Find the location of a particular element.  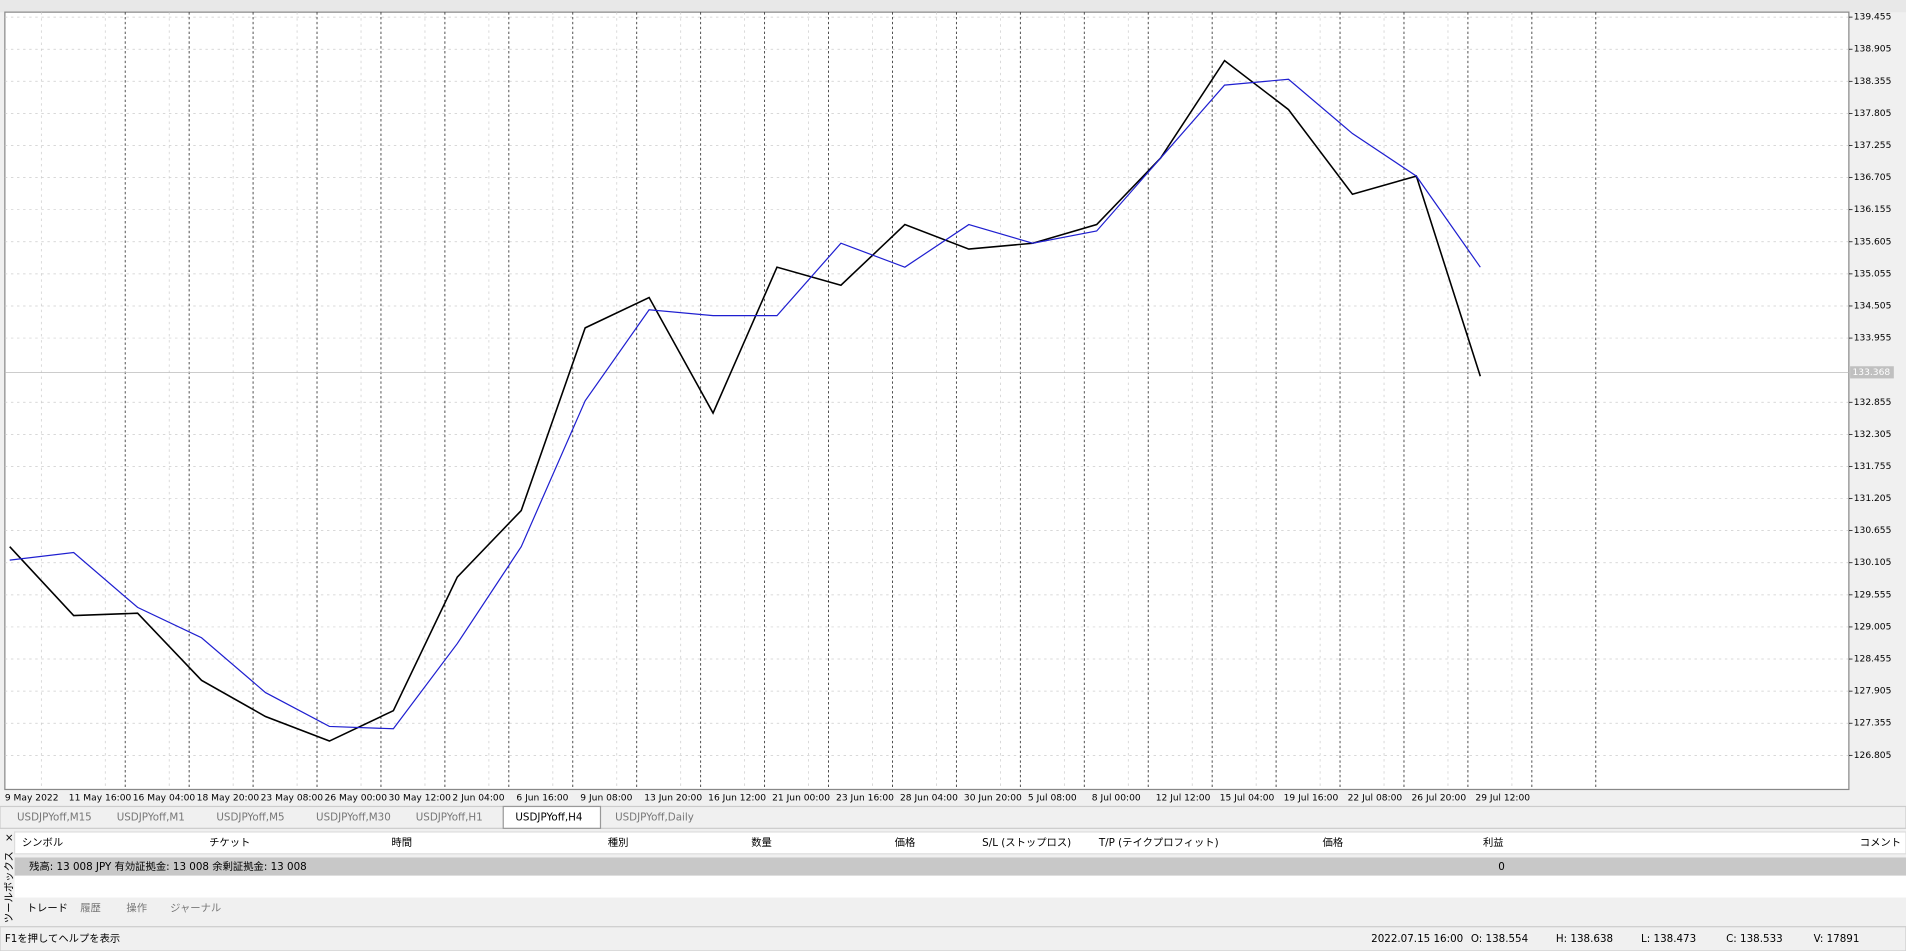

close-button: × is located at coordinates (9, 838).